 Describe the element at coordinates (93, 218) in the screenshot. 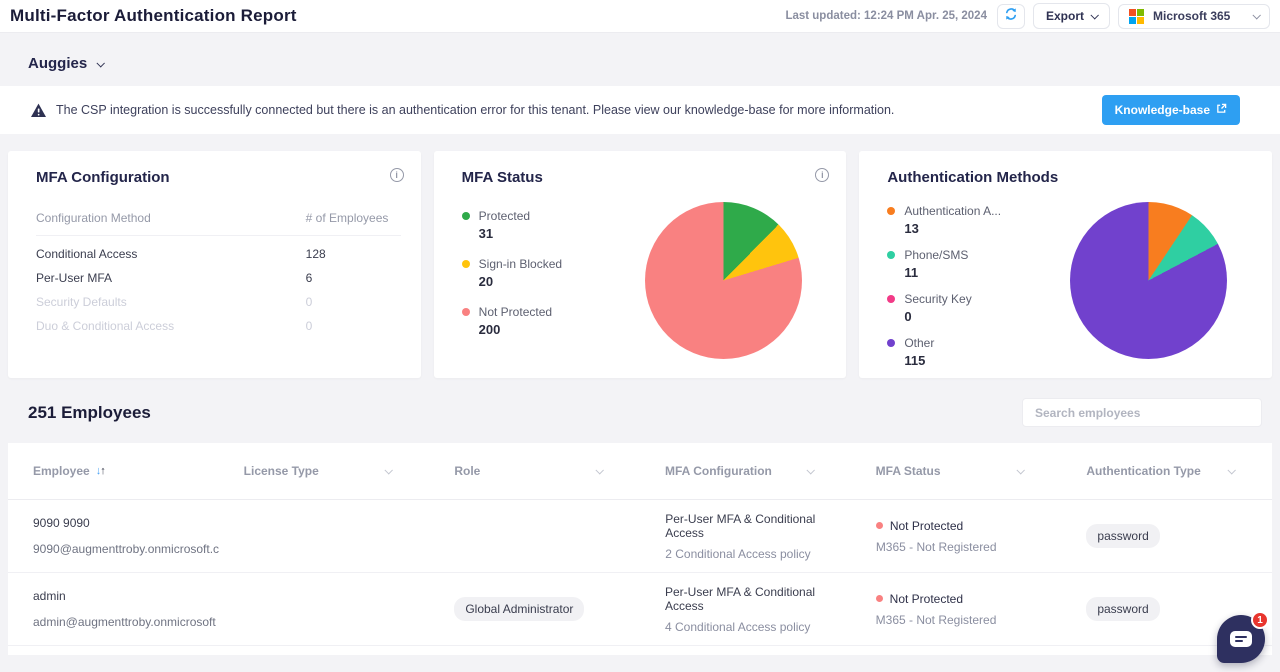

I see `column-header-method: Configuration Method` at that location.